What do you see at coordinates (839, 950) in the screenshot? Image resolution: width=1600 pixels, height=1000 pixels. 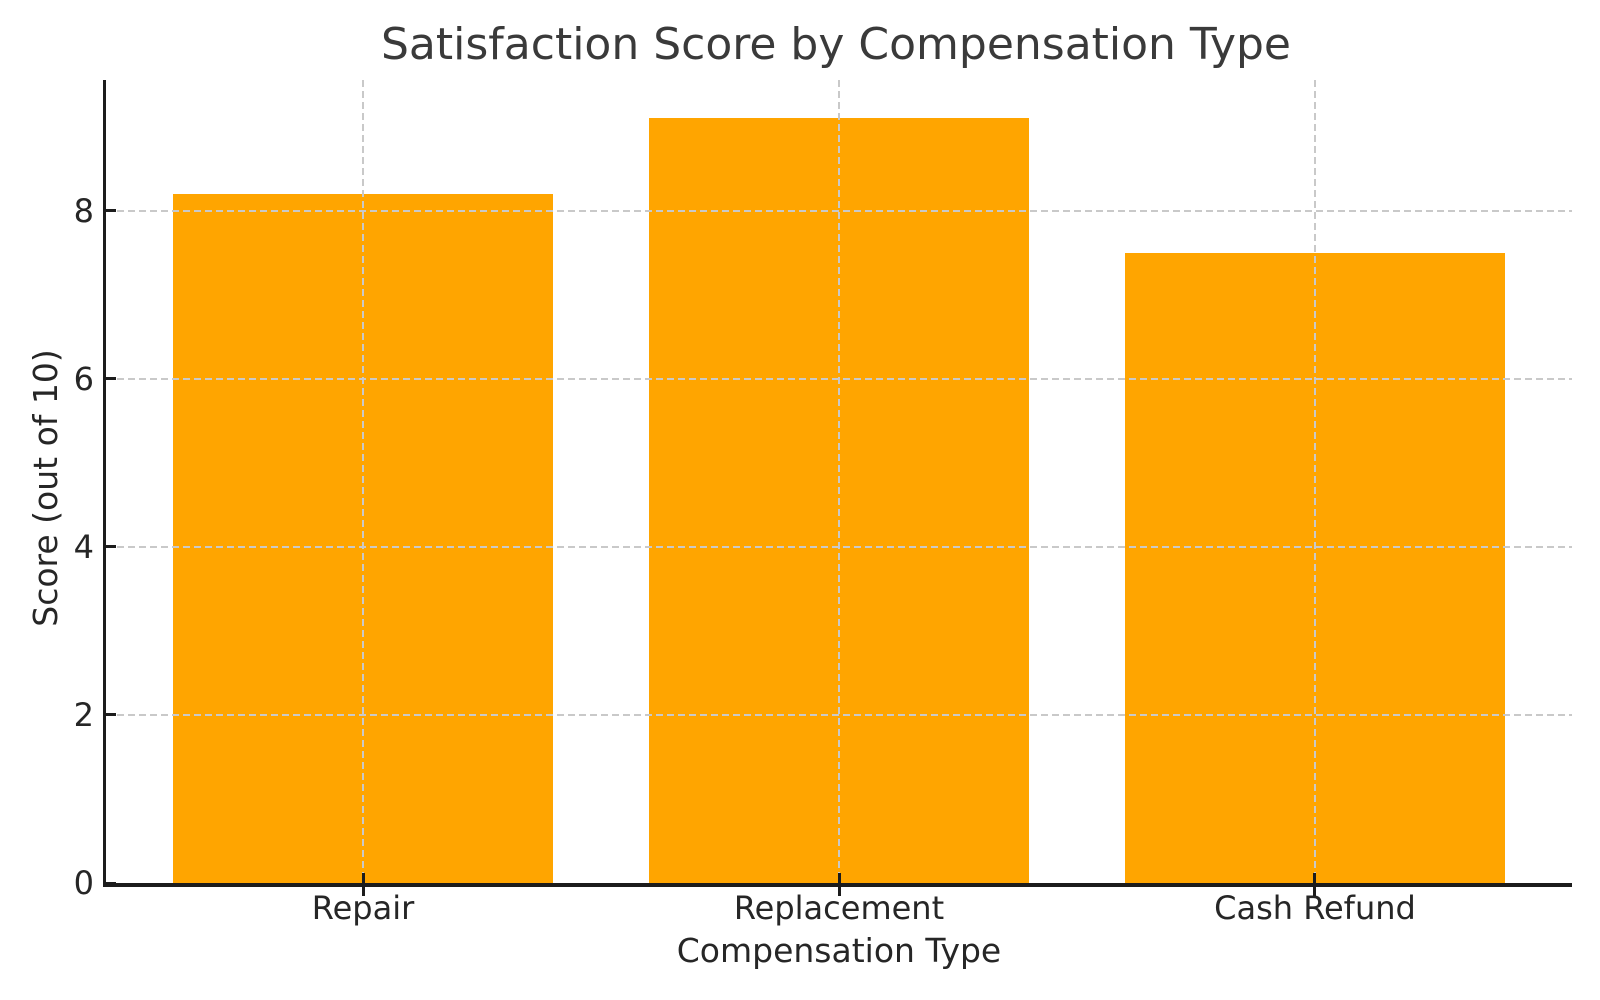 I see `x-axis-label: Compensation Type` at bounding box center [839, 950].